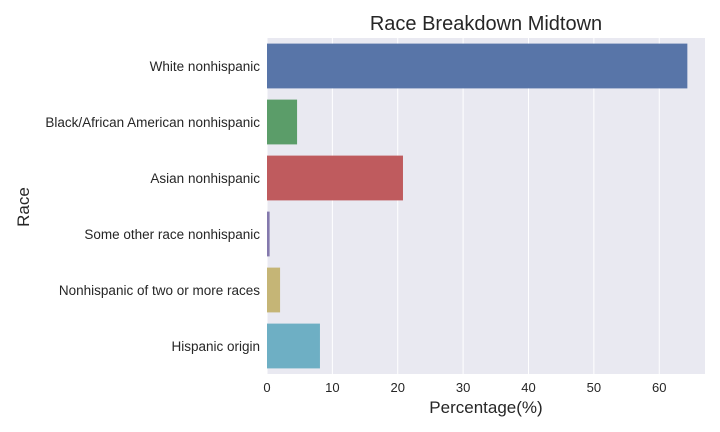 Image resolution: width=720 pixels, height=432 pixels. What do you see at coordinates (659, 387) in the screenshot?
I see `x-tick-label: 60` at bounding box center [659, 387].